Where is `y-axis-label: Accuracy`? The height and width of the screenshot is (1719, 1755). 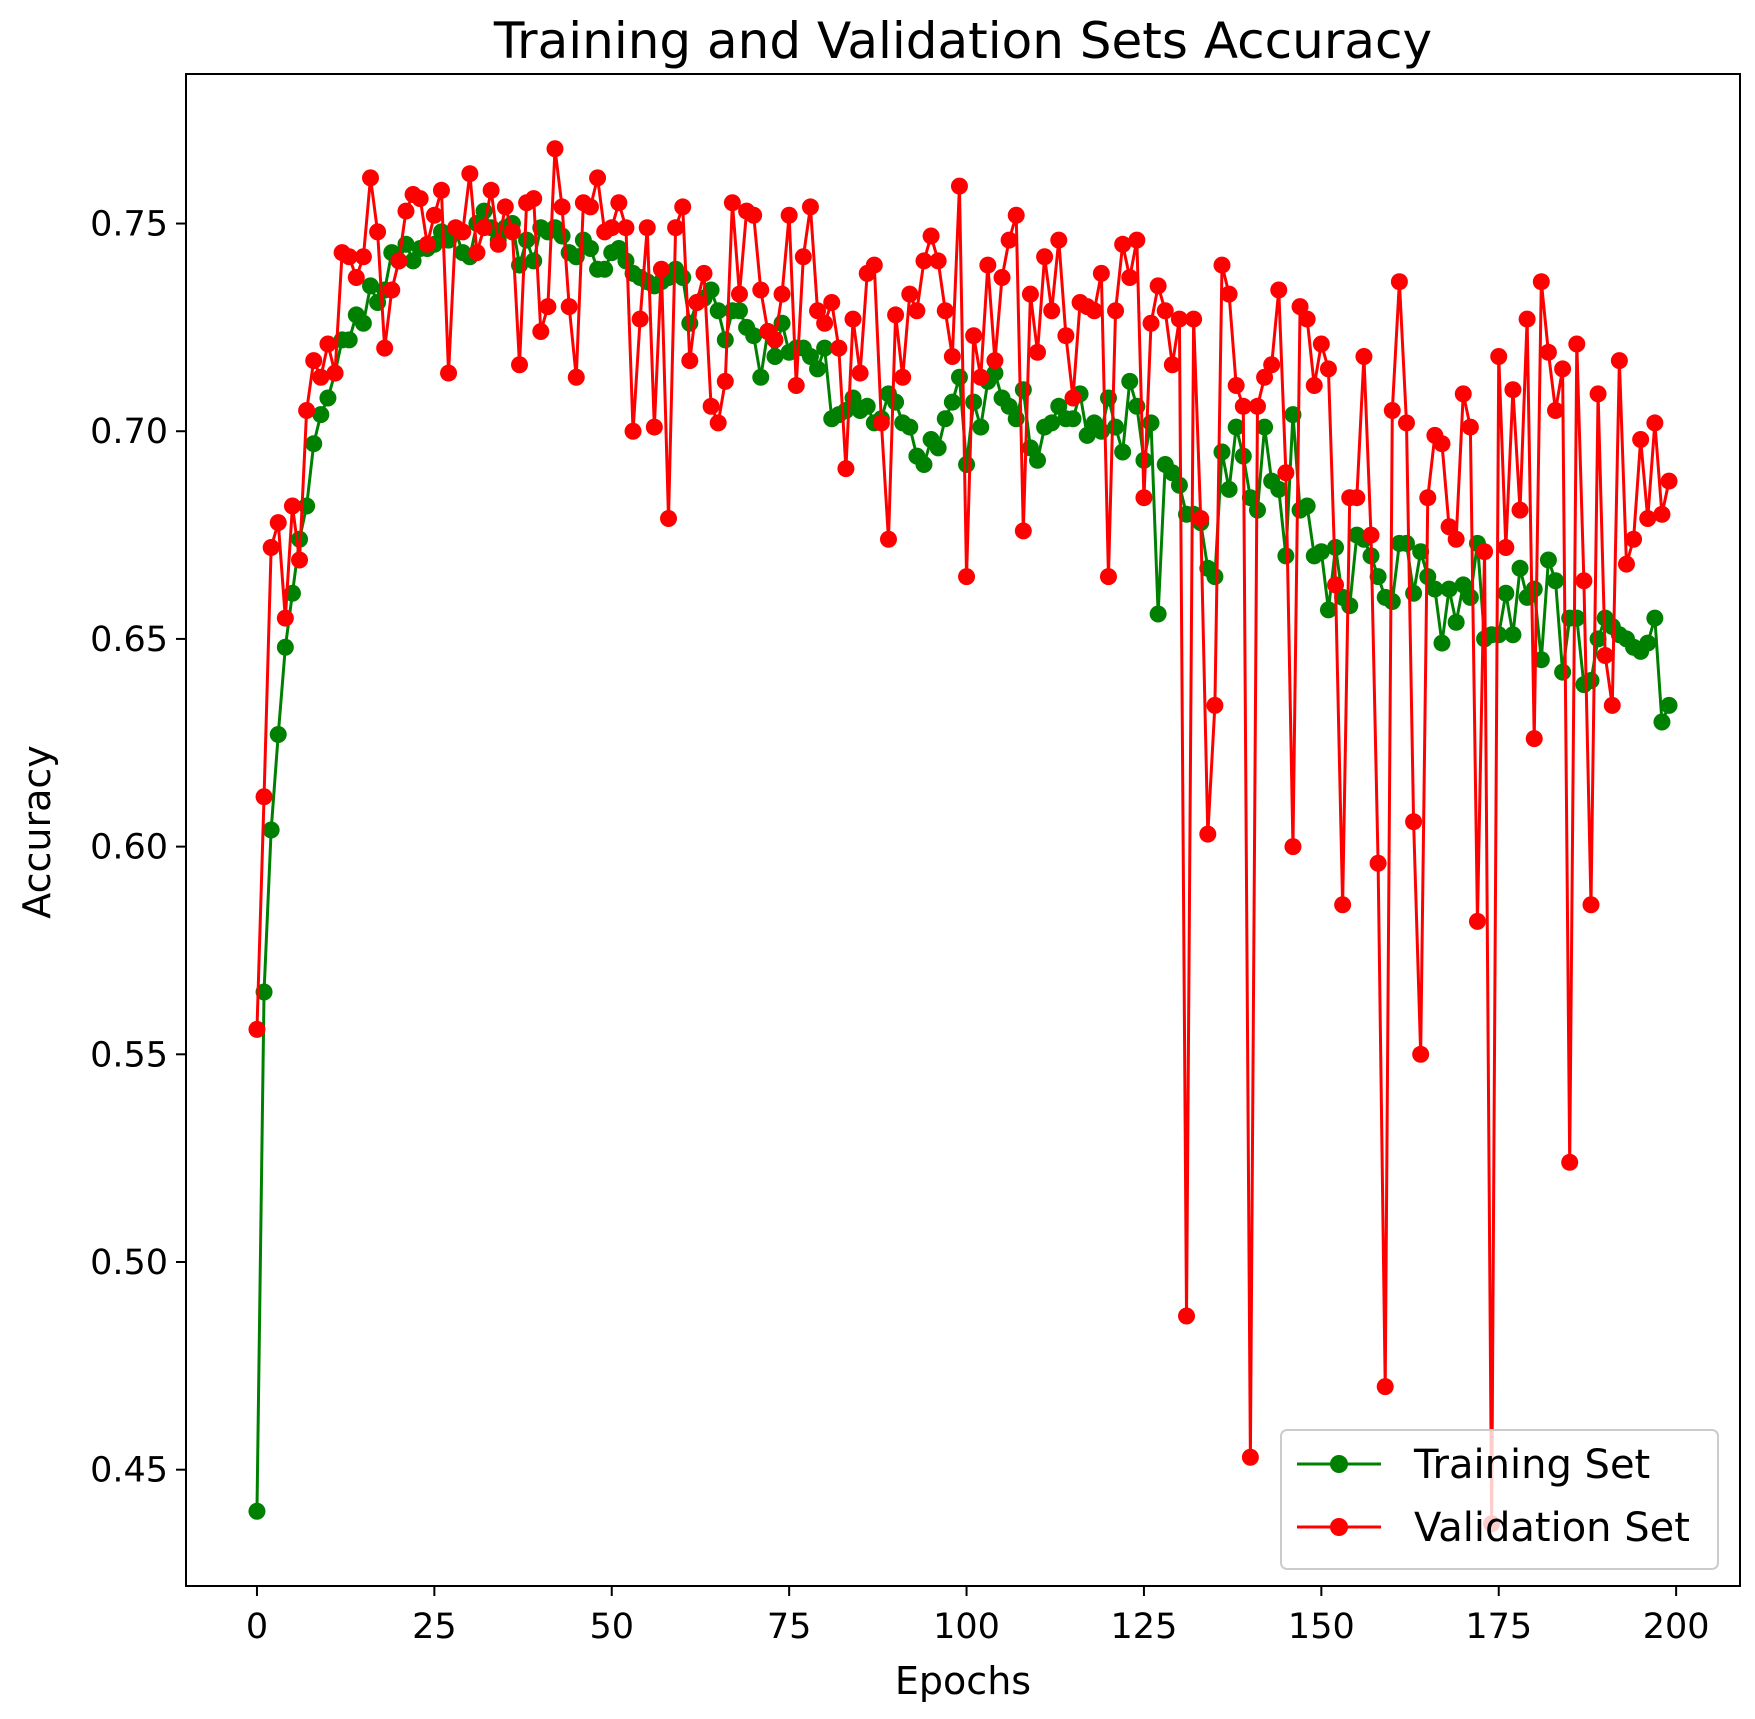 y-axis-label: Accuracy is located at coordinates (37, 832).